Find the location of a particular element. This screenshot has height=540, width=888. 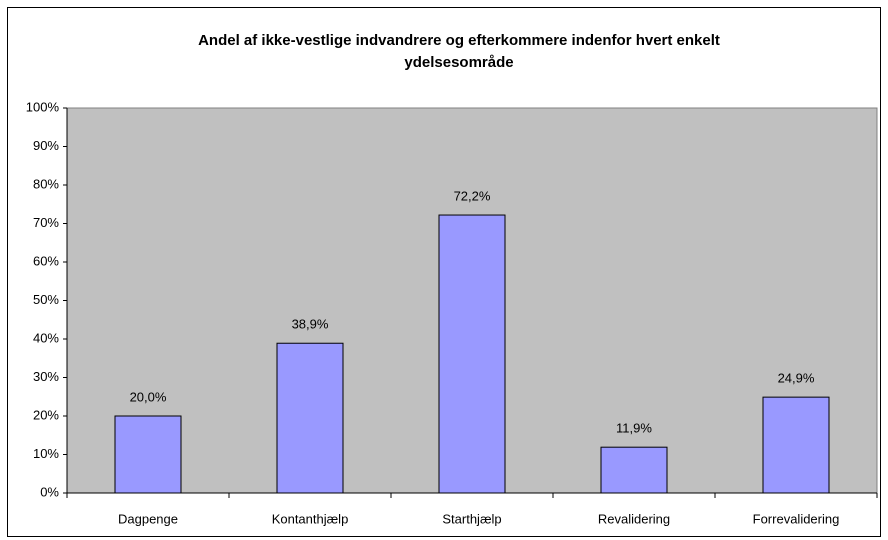

y-tick-label: 70% is located at coordinates (46, 222).